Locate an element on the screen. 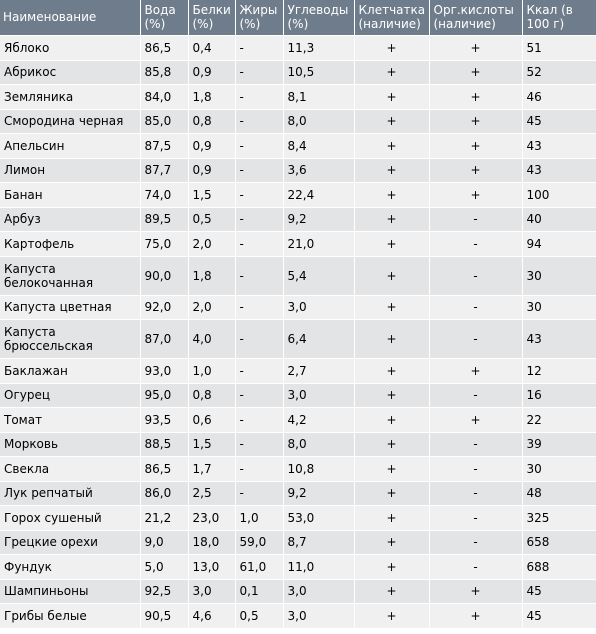 The height and width of the screenshot is (634, 596). cell-water: 89,5 is located at coordinates (164, 219).